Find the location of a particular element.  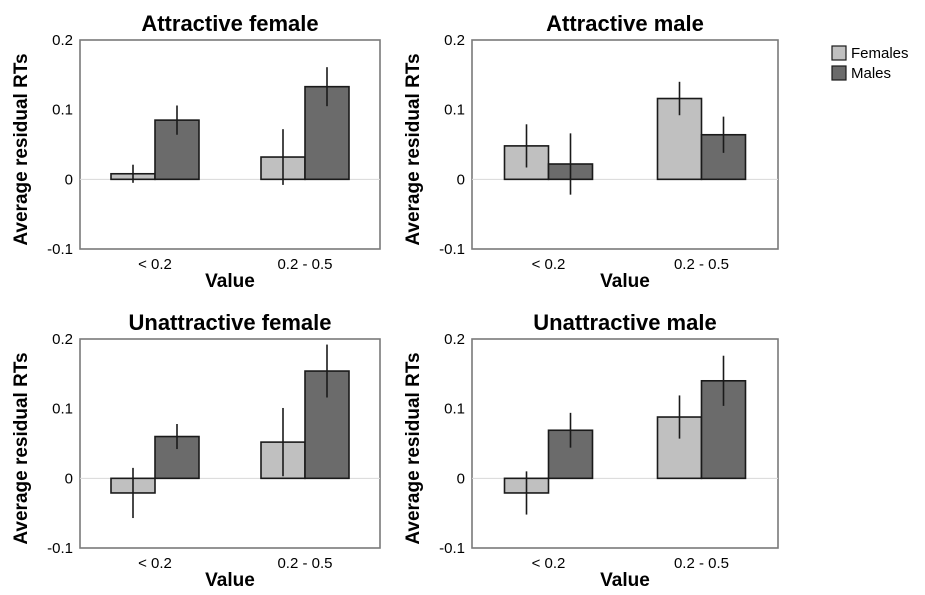

panel-title: Attractive male is located at coordinates (625, 23).